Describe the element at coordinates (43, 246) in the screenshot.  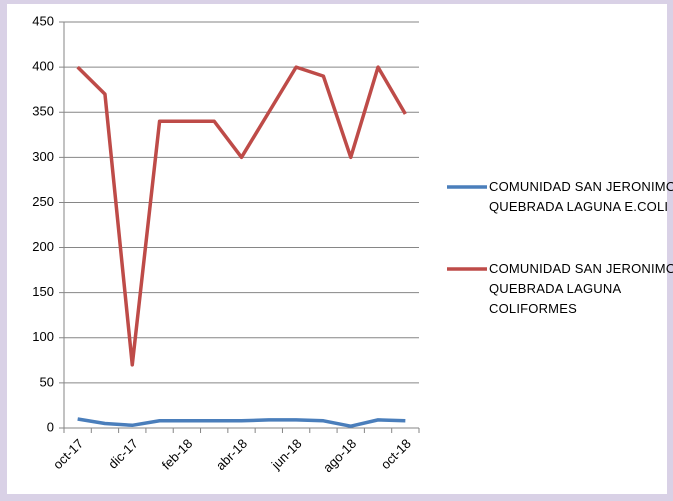
I see `y-tick-label: 200` at that location.